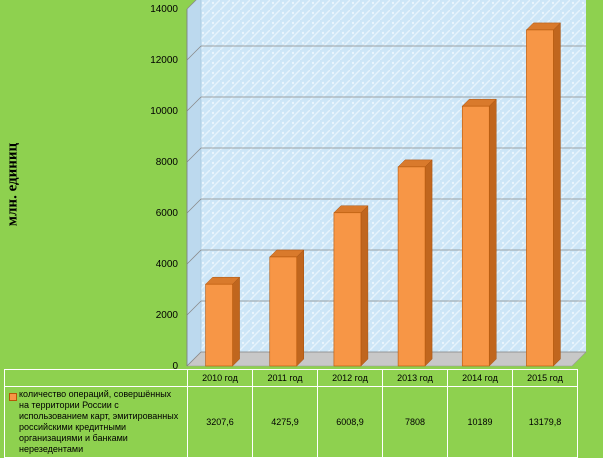 The width and height of the screenshot is (603, 458). Describe the element at coordinates (220, 422) in the screenshot. I see `data-value: 3207,6` at that location.